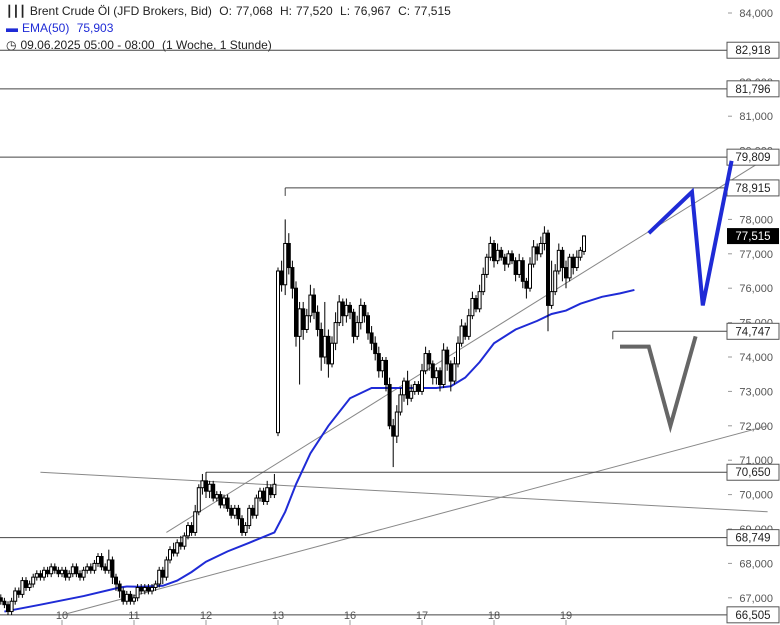  Describe the element at coordinates (278, 616) in the screenshot. I see `x-tick-label: 13` at that location.